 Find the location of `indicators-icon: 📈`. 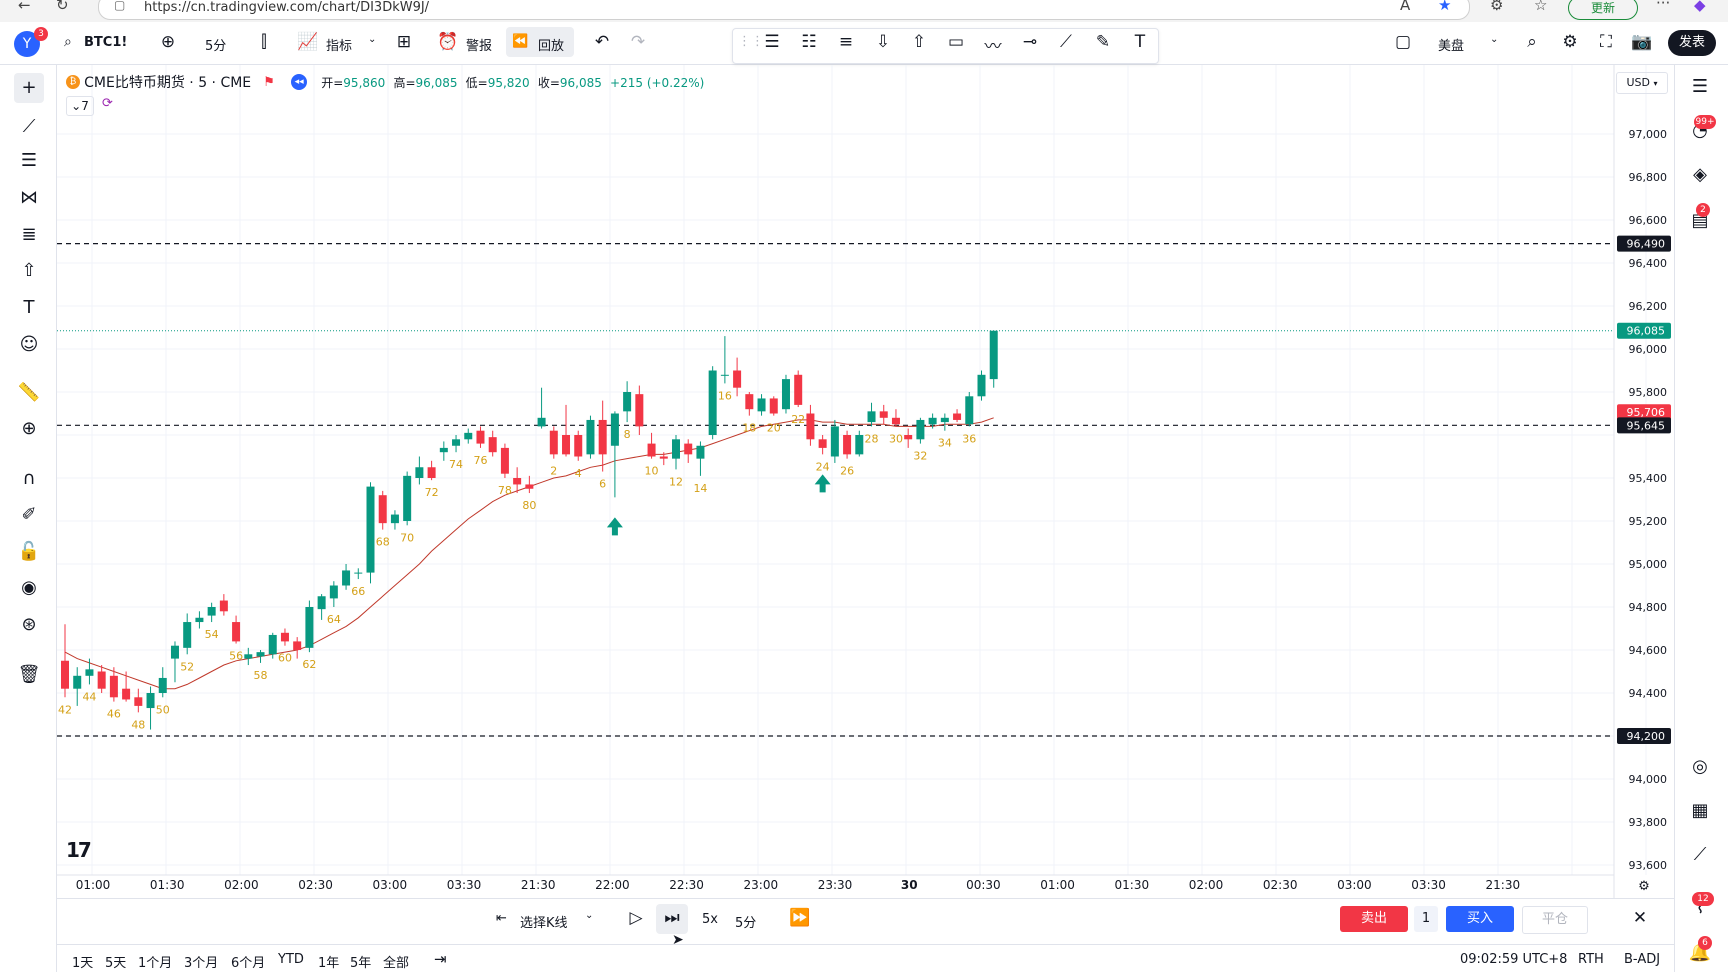

indicators-icon: 📈 is located at coordinates (308, 42).